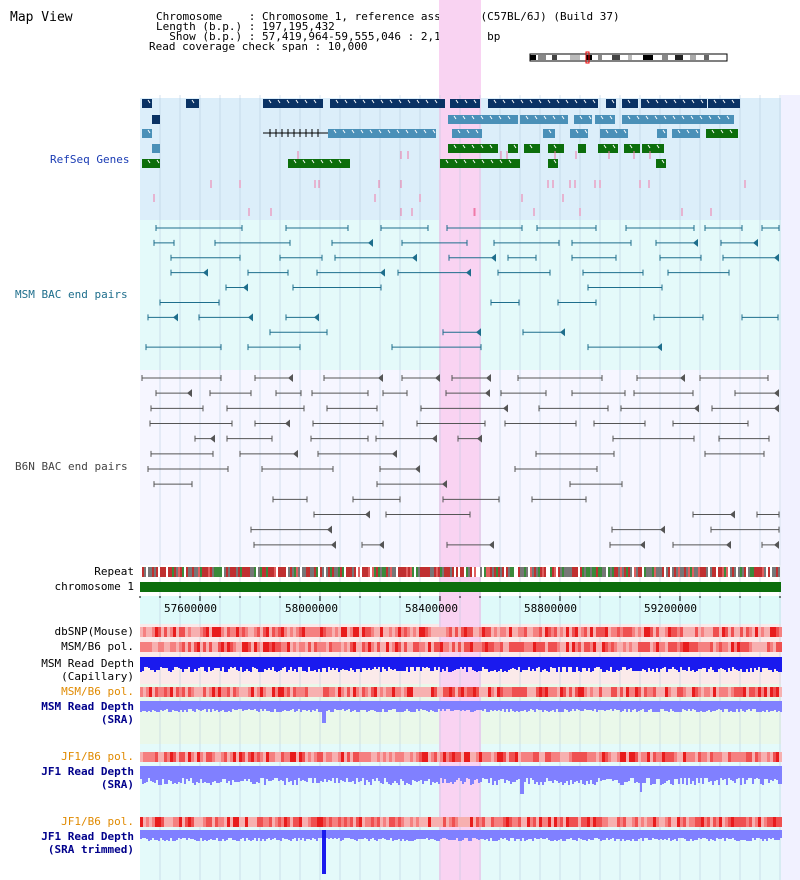 Image resolution: width=800 pixels, height=880 pixels. What do you see at coordinates (790, 487) in the screenshot?
I see `right-gutter` at bounding box center [790, 487].